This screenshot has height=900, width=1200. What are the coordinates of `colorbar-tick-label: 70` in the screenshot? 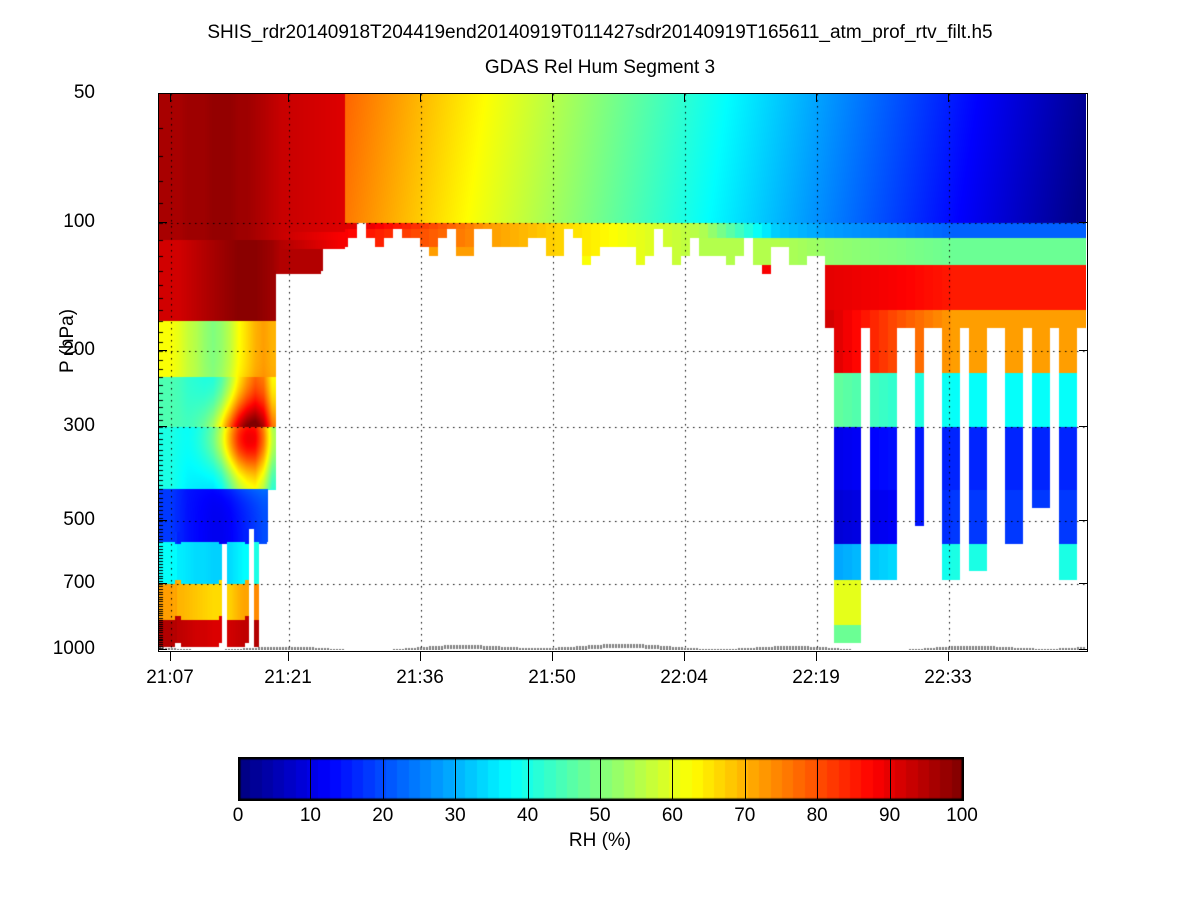 It's located at (745, 815).